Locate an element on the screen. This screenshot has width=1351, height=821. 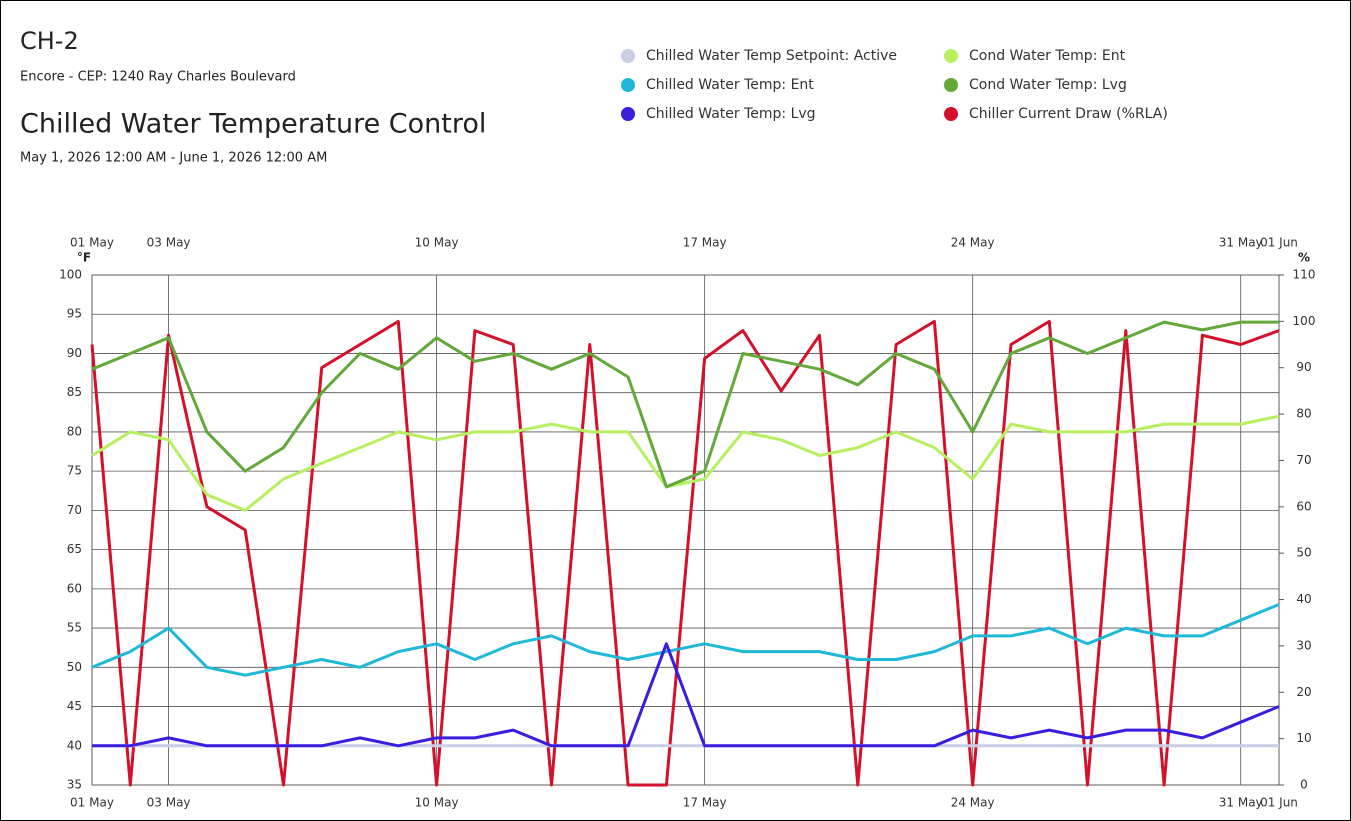
y-tick-label: 100 is located at coordinates (70, 275).